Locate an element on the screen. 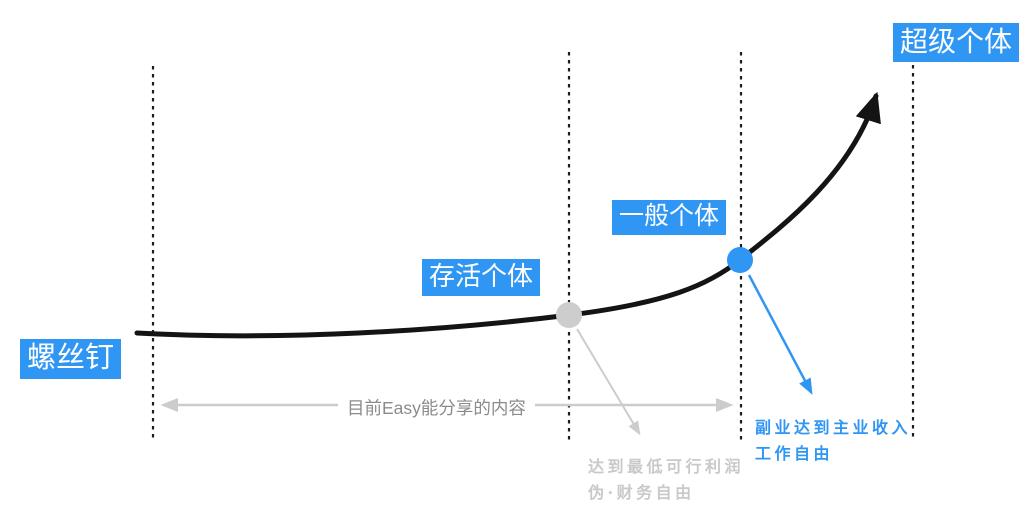 This screenshot has height=527, width=1024. stage-label-super: 超级个体 is located at coordinates (956, 43).